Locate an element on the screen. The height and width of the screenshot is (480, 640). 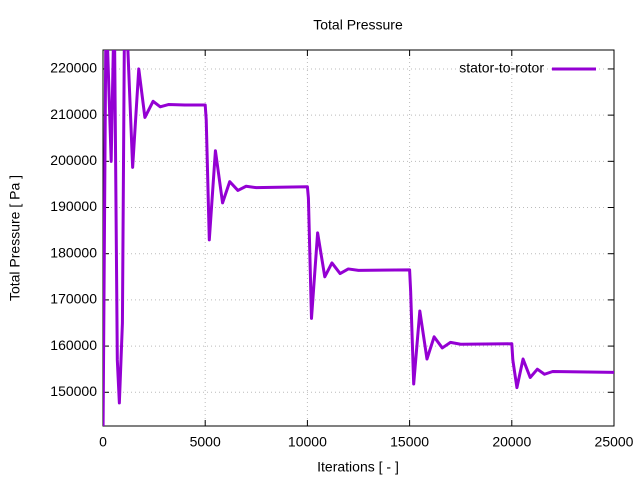
x-axis-label: Iterations [ - ] is located at coordinates (358, 467).